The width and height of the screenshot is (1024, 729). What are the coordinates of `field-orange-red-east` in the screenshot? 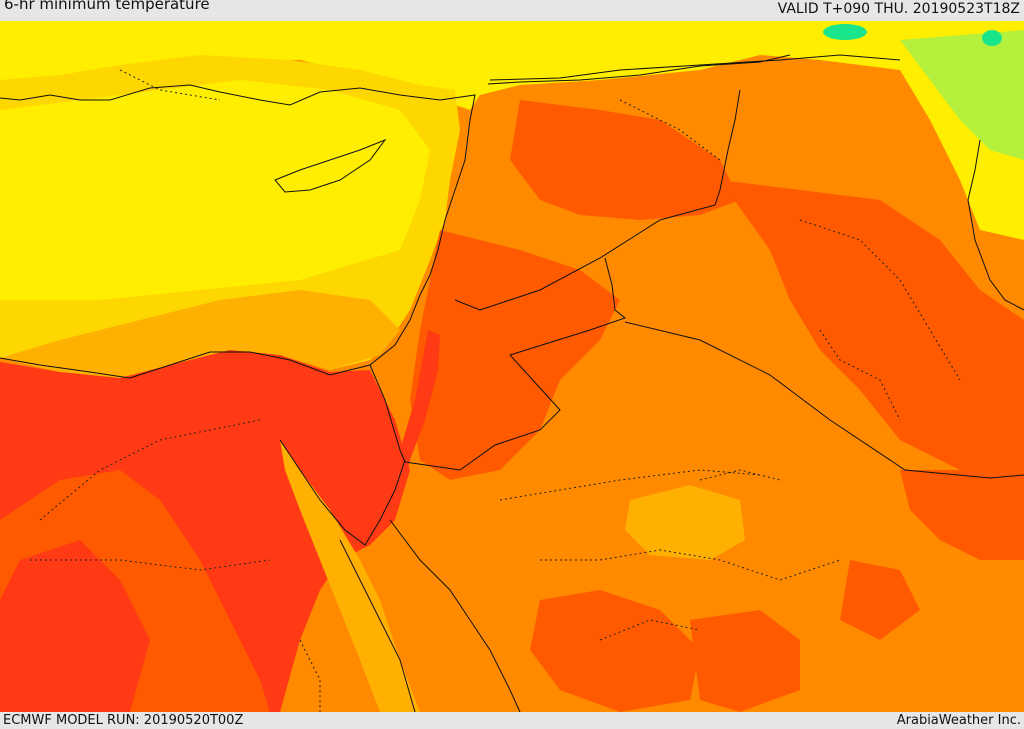 It's located at (962, 515).